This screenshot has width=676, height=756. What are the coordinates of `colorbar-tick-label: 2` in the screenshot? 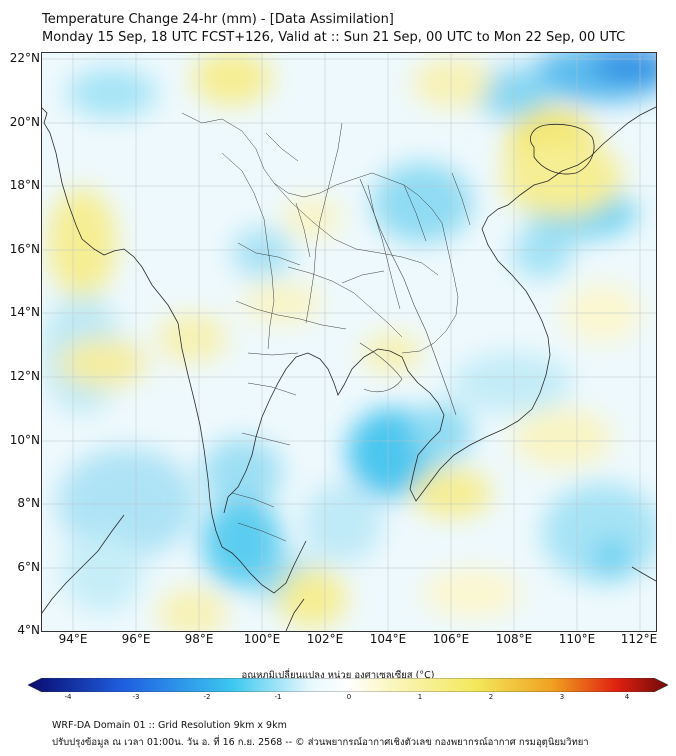 It's located at (491, 697).